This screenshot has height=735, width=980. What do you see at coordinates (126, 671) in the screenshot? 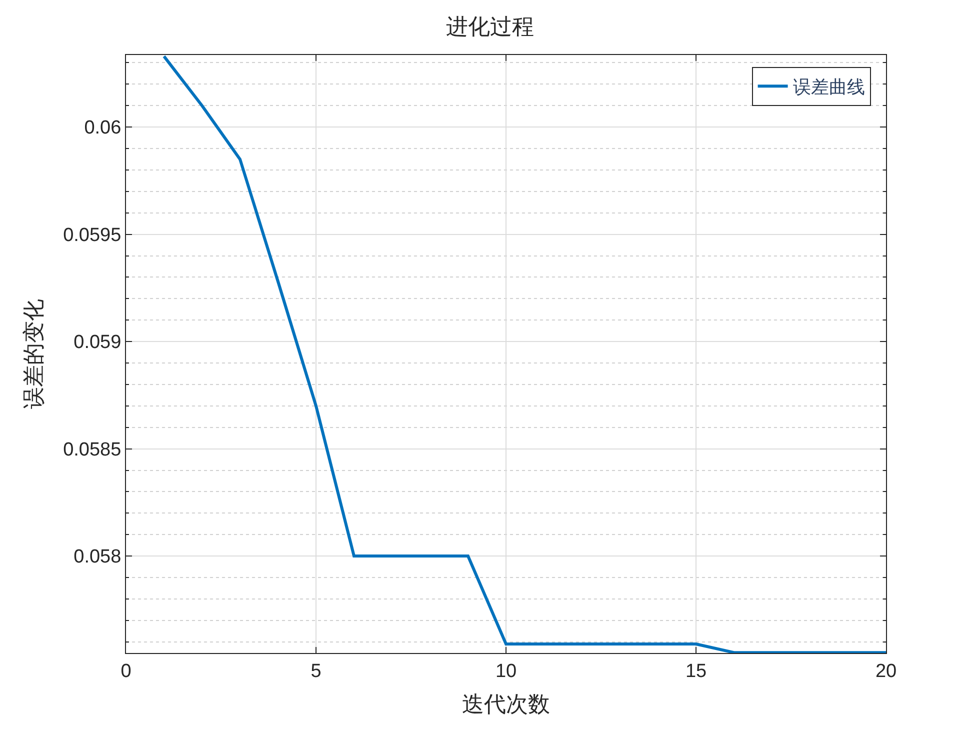
I see `x-tick-label: 0` at bounding box center [126, 671].